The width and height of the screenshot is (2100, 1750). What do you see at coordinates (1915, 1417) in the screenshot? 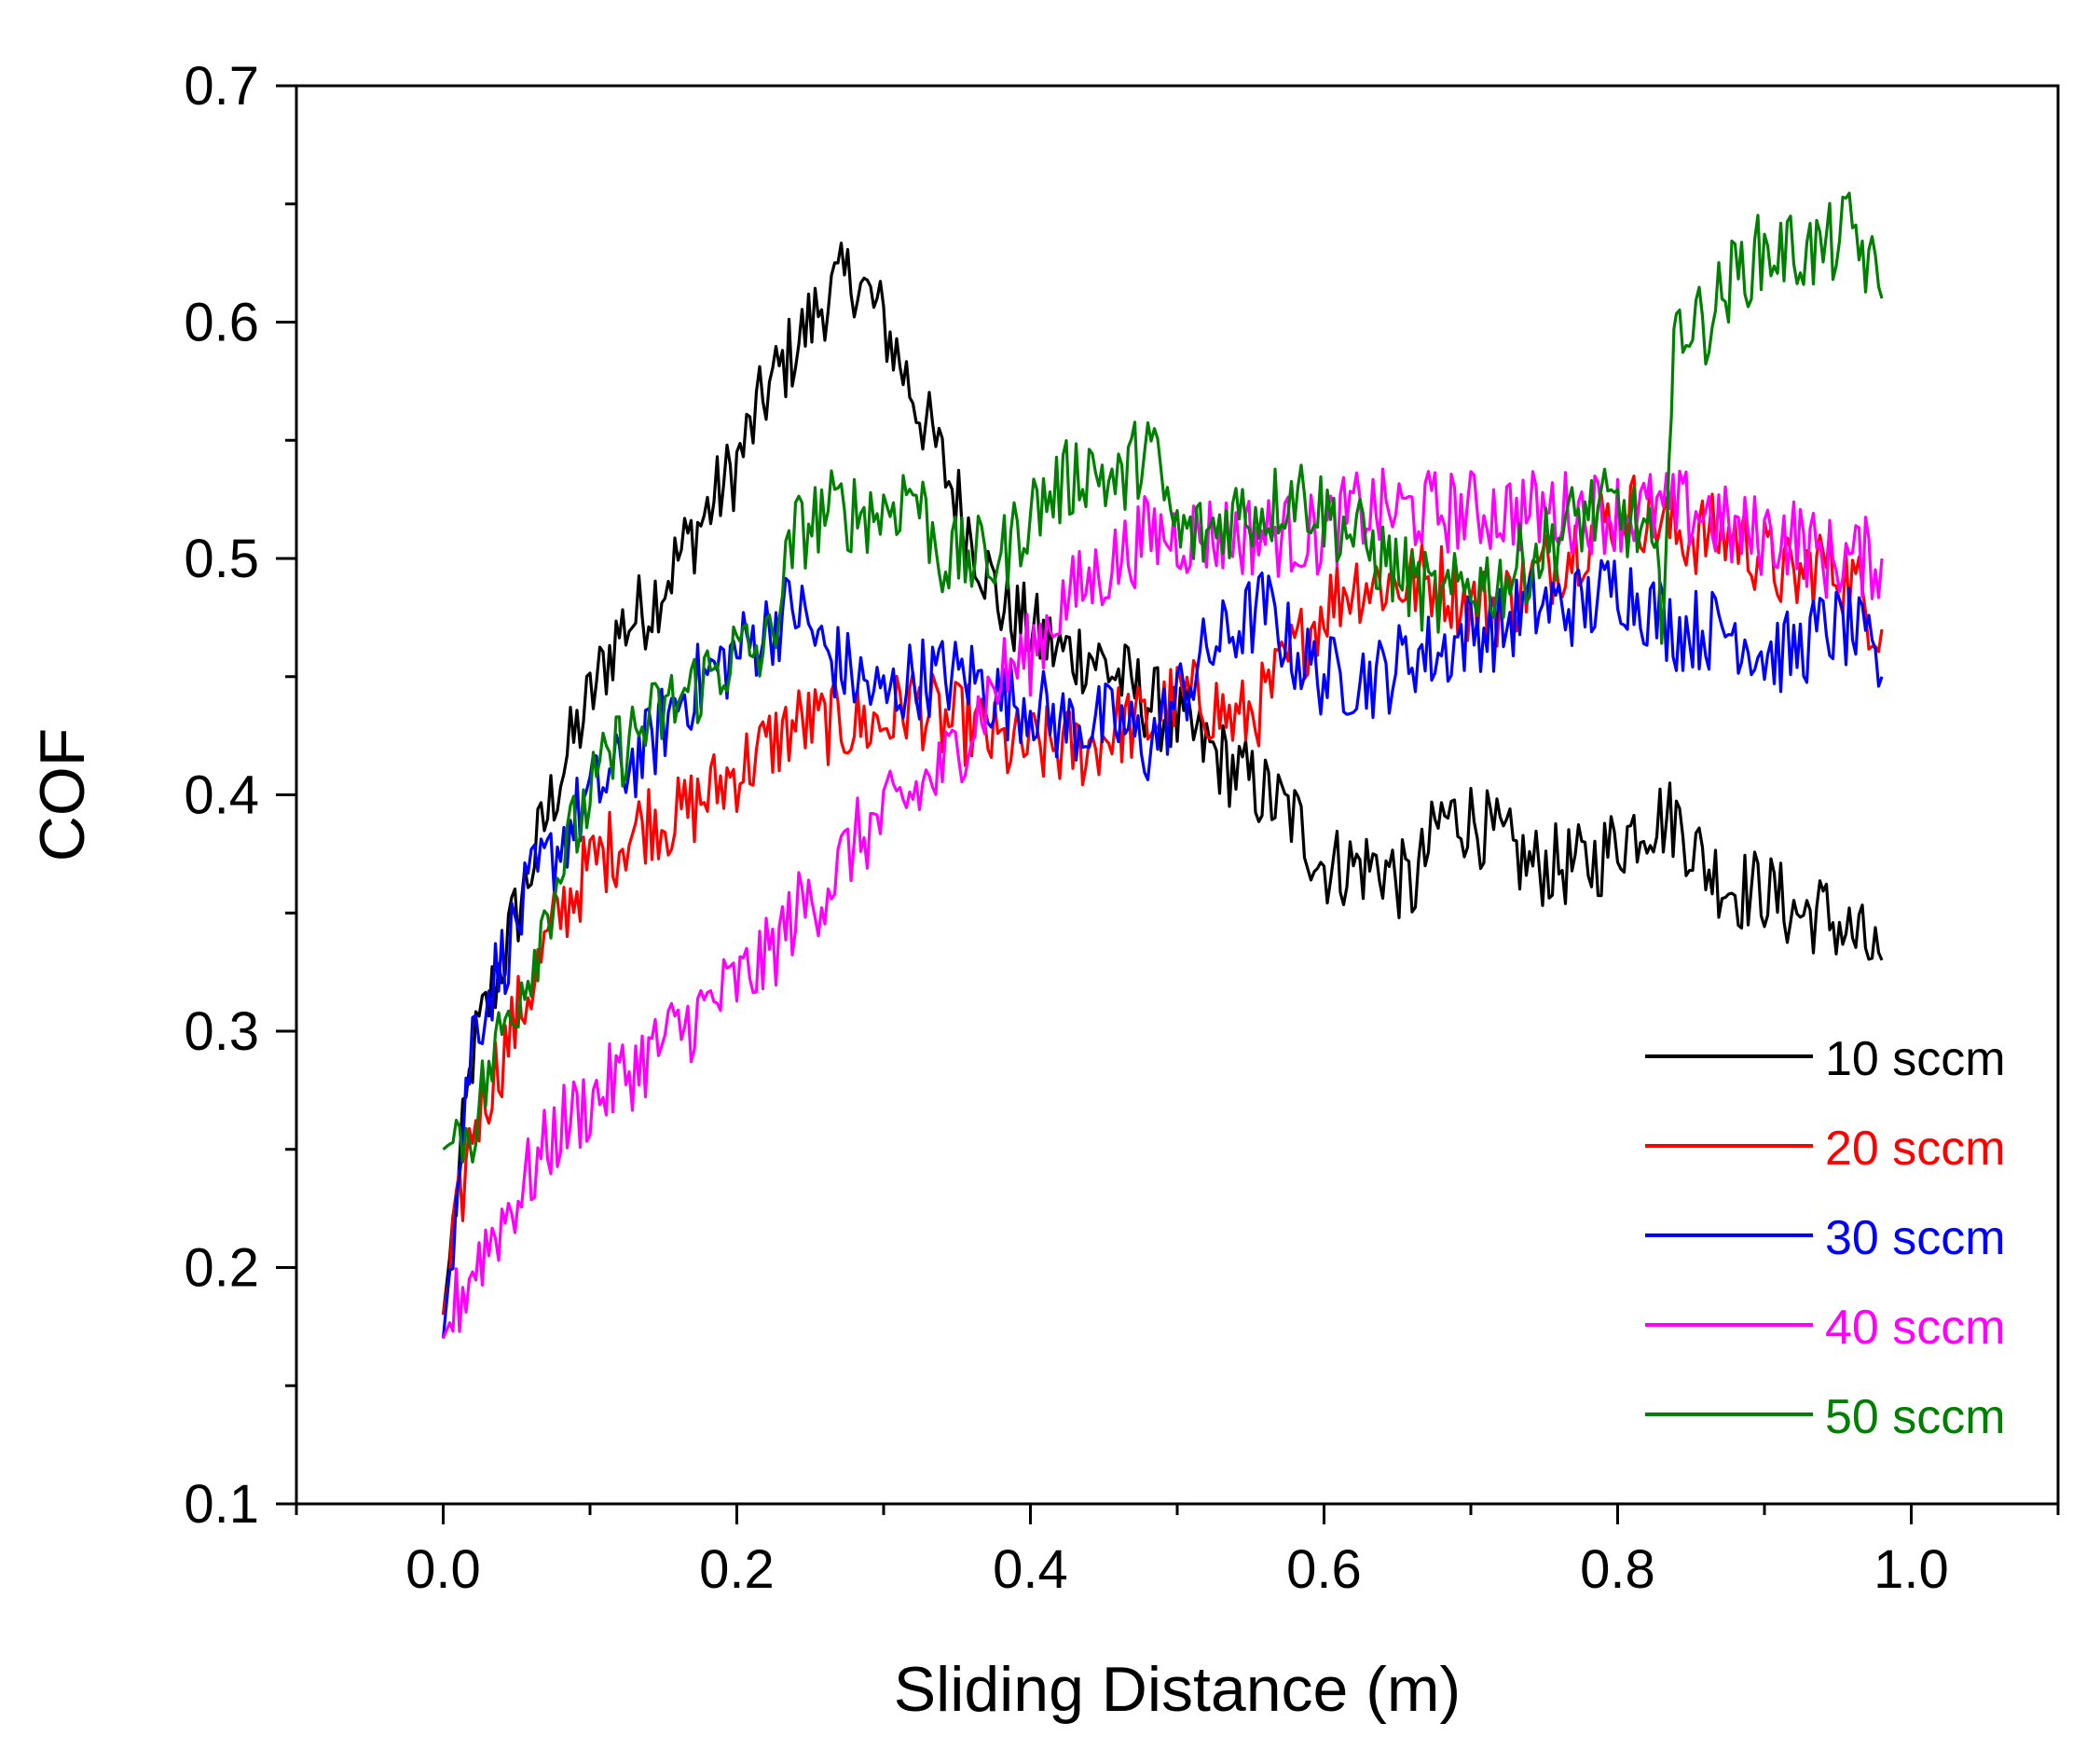
I see `legend-label: 50 sccm` at bounding box center [1915, 1417].